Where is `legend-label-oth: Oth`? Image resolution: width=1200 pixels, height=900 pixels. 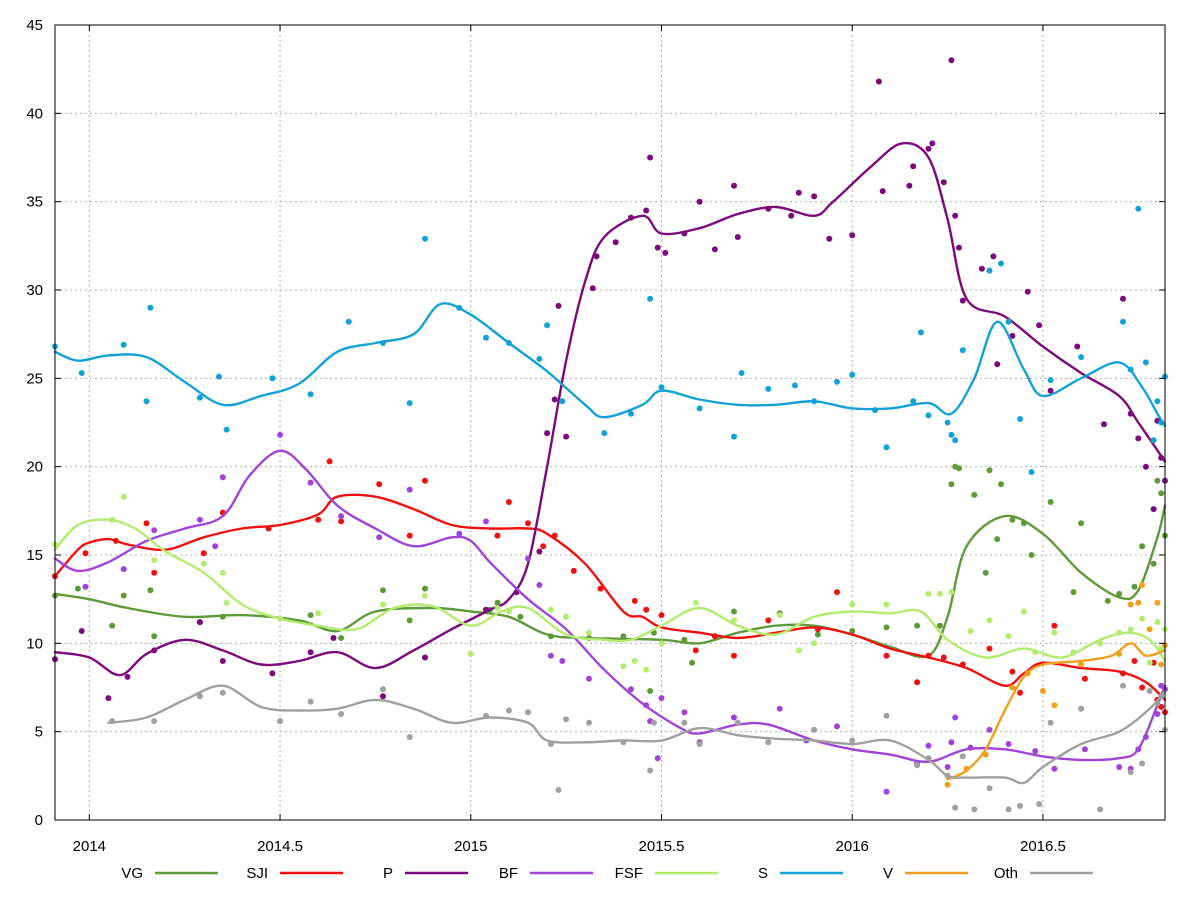
legend-label-oth: Oth is located at coordinates (1006, 873).